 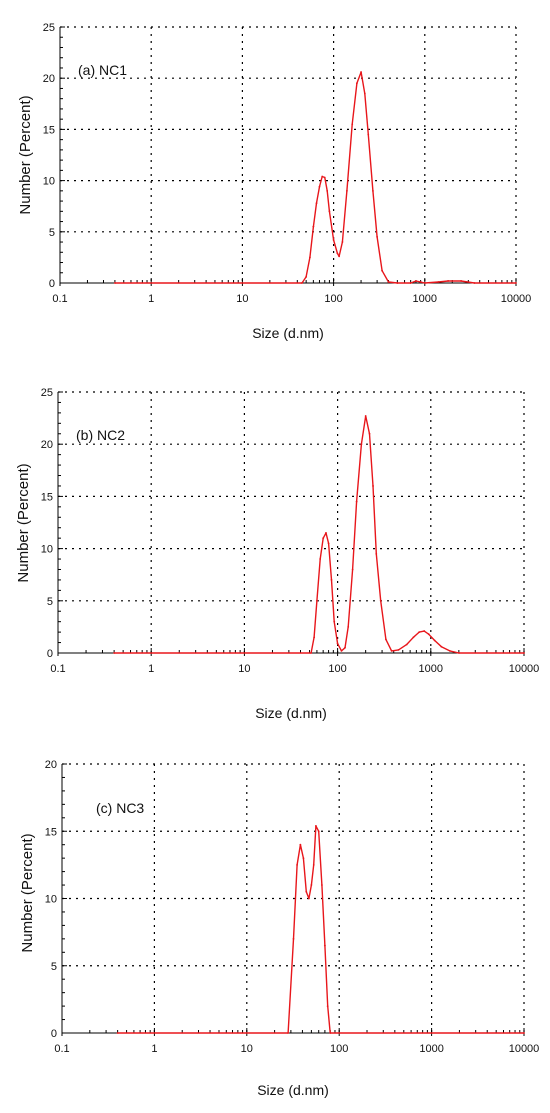 I want to click on x-tick-label: 1000, so click(x=431, y=1049).